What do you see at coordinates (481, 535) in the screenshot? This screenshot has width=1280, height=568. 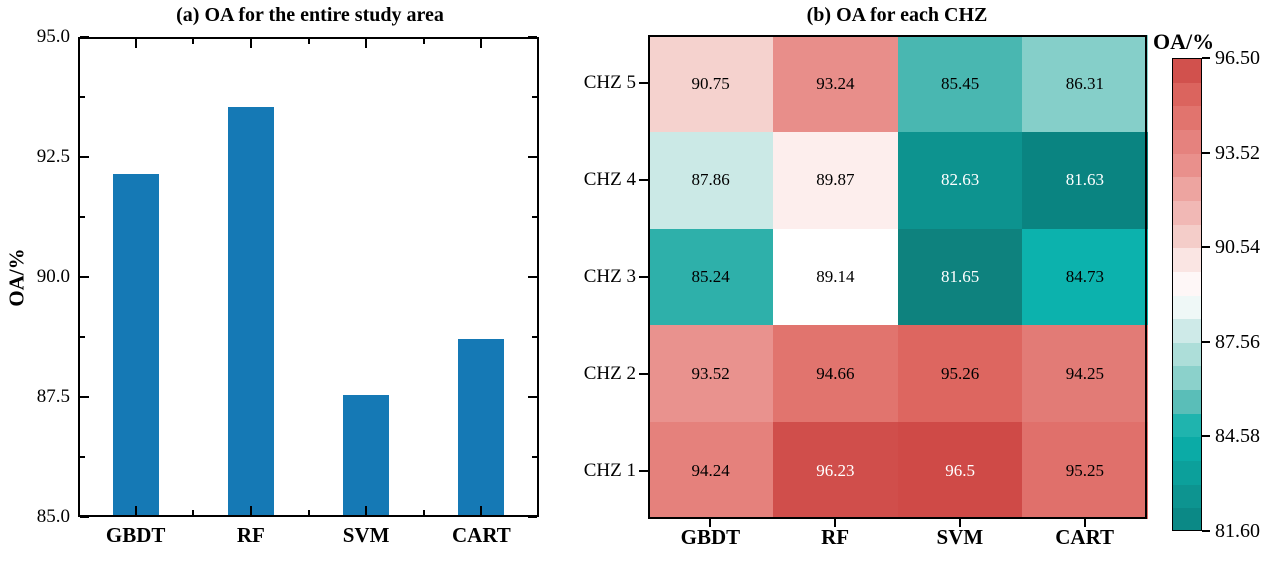 I see `x-tick-label-cart: CART` at bounding box center [481, 535].